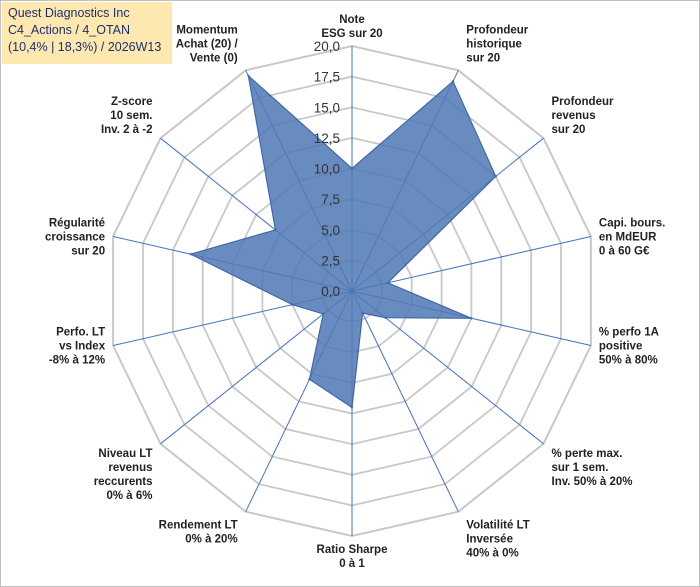  Describe the element at coordinates (330, 260) in the screenshot. I see `tick-label: 2,5` at that location.